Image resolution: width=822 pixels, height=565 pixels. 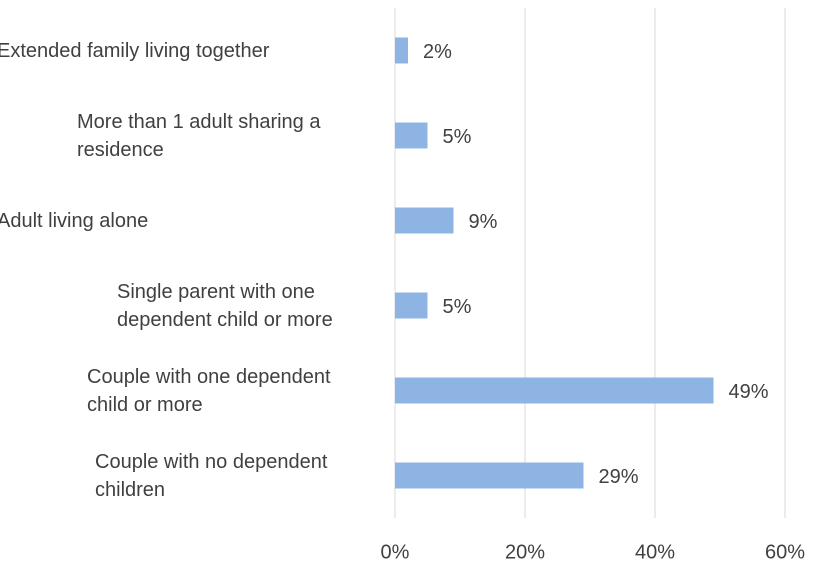 I want to click on y-tick-label: Adult living alone, so click(x=74, y=220).